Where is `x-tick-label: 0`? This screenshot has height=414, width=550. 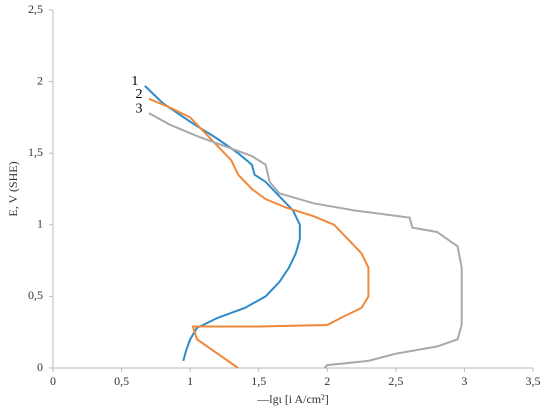 x-tick-label: 0 is located at coordinates (53, 381).